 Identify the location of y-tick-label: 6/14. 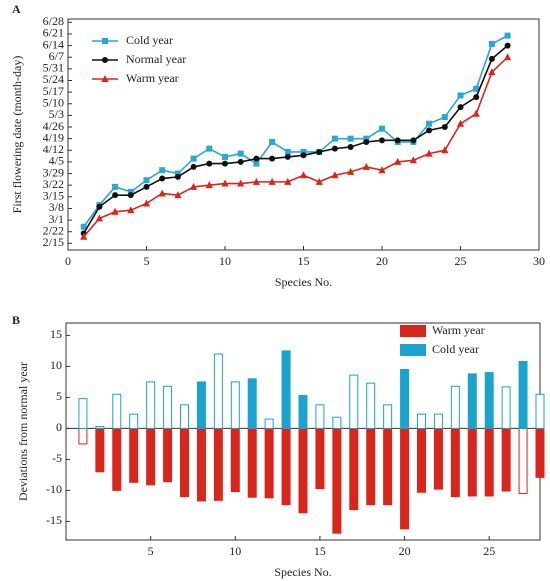
(53, 44).